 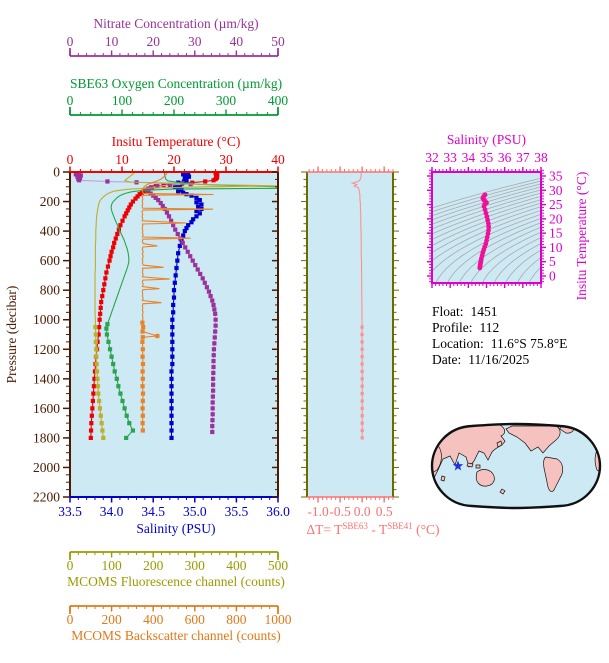 What do you see at coordinates (519, 312) in the screenshot?
I see `float-info-row: Float: 1451` at bounding box center [519, 312].